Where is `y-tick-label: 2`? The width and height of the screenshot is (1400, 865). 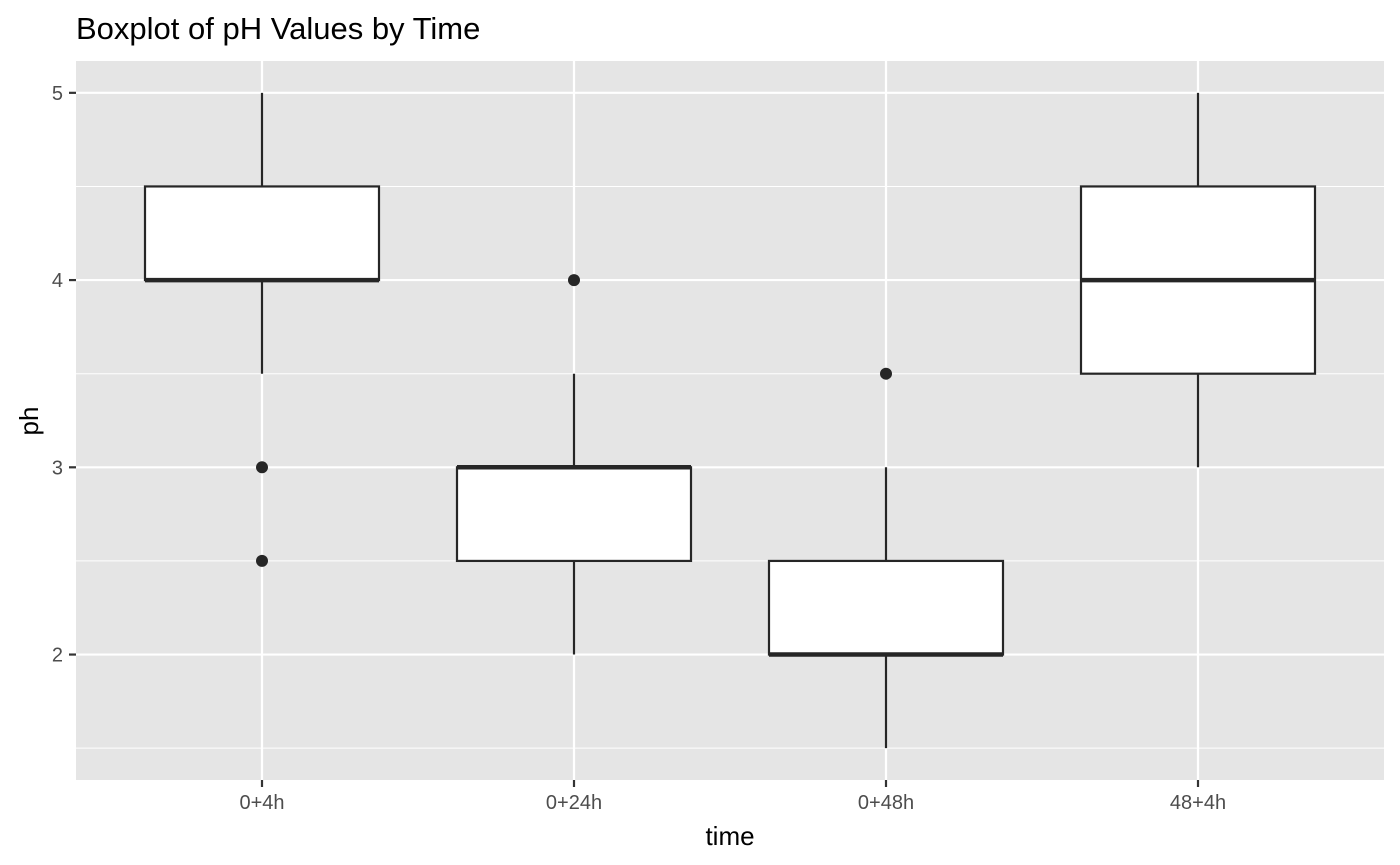 y-tick-label: 2 is located at coordinates (57, 656).